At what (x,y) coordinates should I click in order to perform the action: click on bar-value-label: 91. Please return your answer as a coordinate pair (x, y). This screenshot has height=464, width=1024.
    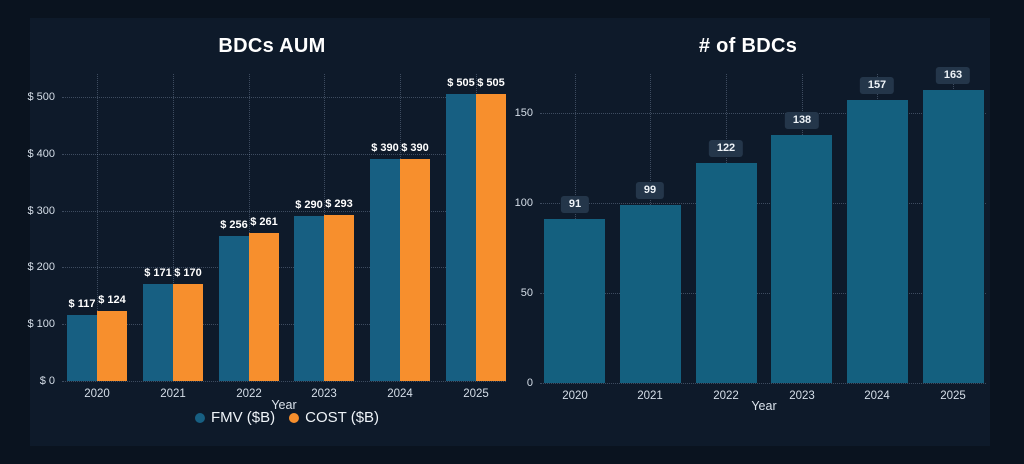
    Looking at the image, I should click on (575, 204).